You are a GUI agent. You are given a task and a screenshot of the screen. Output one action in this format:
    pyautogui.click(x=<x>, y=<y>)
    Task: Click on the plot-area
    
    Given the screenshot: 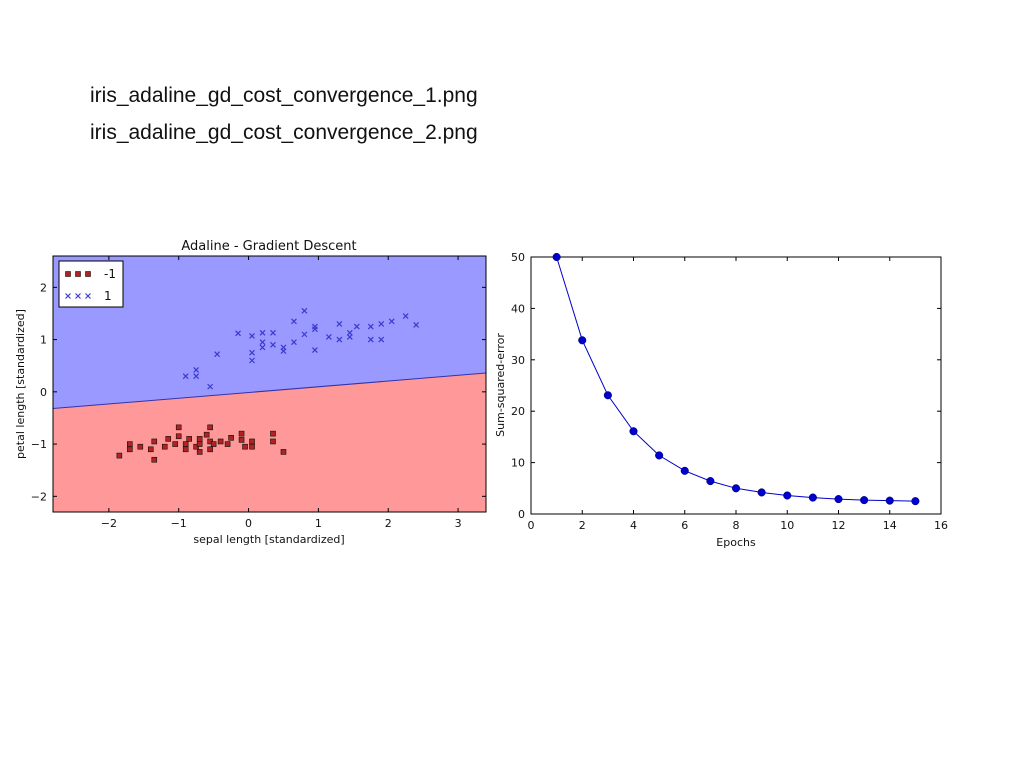 What is the action you would take?
    pyautogui.click(x=269, y=384)
    